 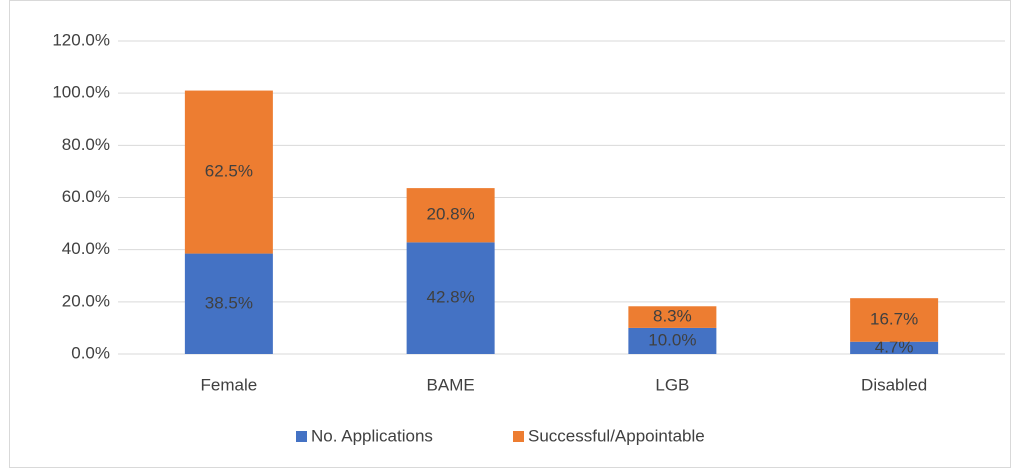 I want to click on data-label: 8.3%, so click(x=672, y=316).